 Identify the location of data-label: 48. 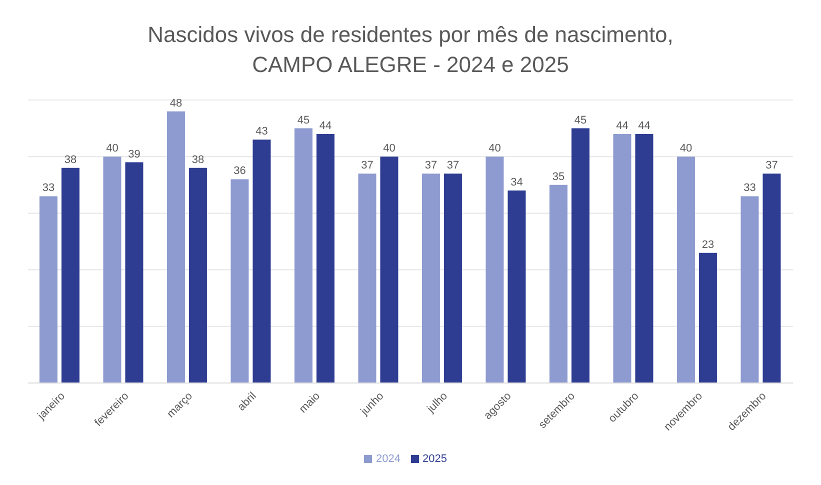
(176, 103).